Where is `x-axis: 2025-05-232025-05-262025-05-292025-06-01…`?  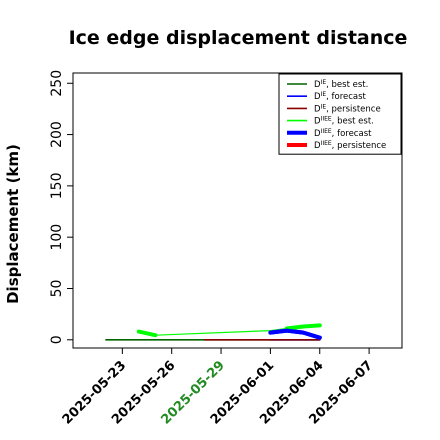
x-axis: 2025-05-232025-05-262025-05-292025-06-01… is located at coordinates (218, 388).